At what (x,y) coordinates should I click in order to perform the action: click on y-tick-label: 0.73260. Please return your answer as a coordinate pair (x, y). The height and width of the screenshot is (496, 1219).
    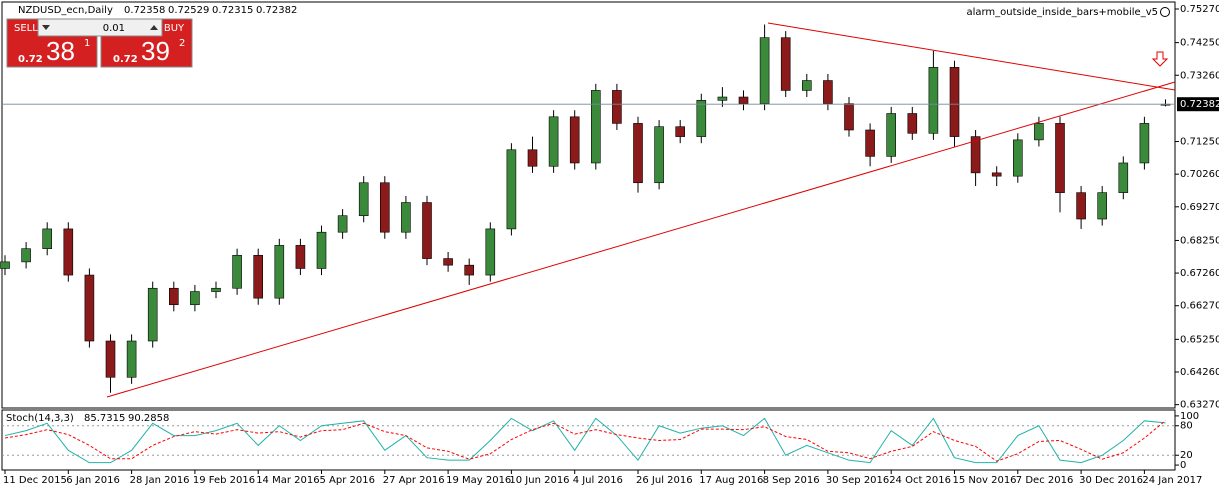
    Looking at the image, I should click on (1199, 75).